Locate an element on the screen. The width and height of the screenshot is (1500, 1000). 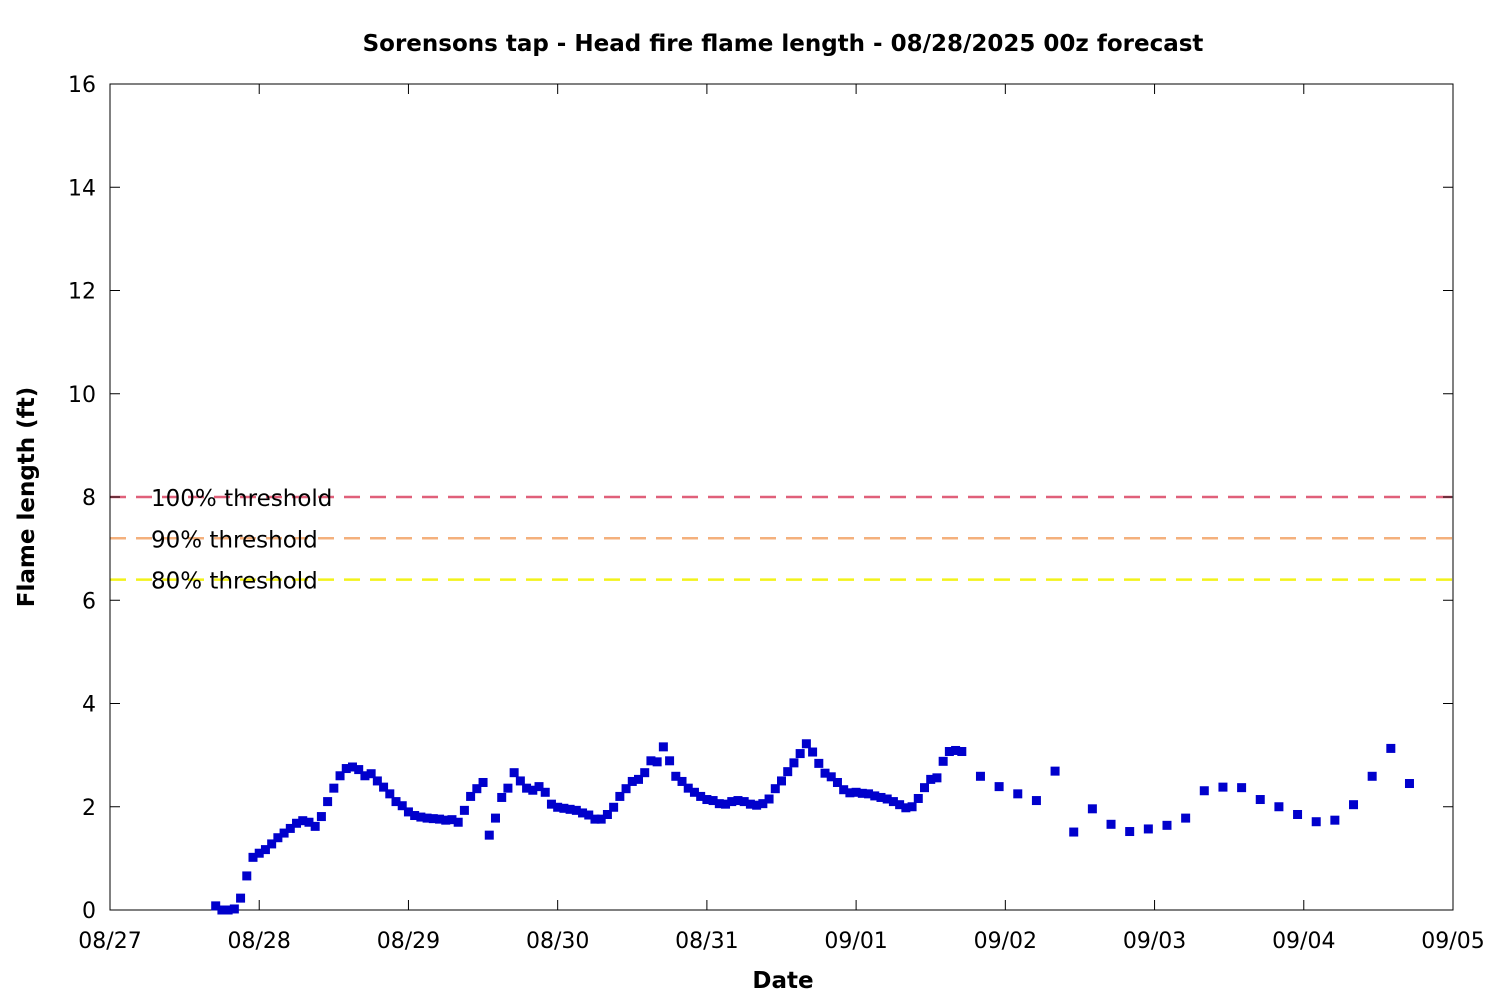
x-tick-label: 09/04 is located at coordinates (1303, 941).